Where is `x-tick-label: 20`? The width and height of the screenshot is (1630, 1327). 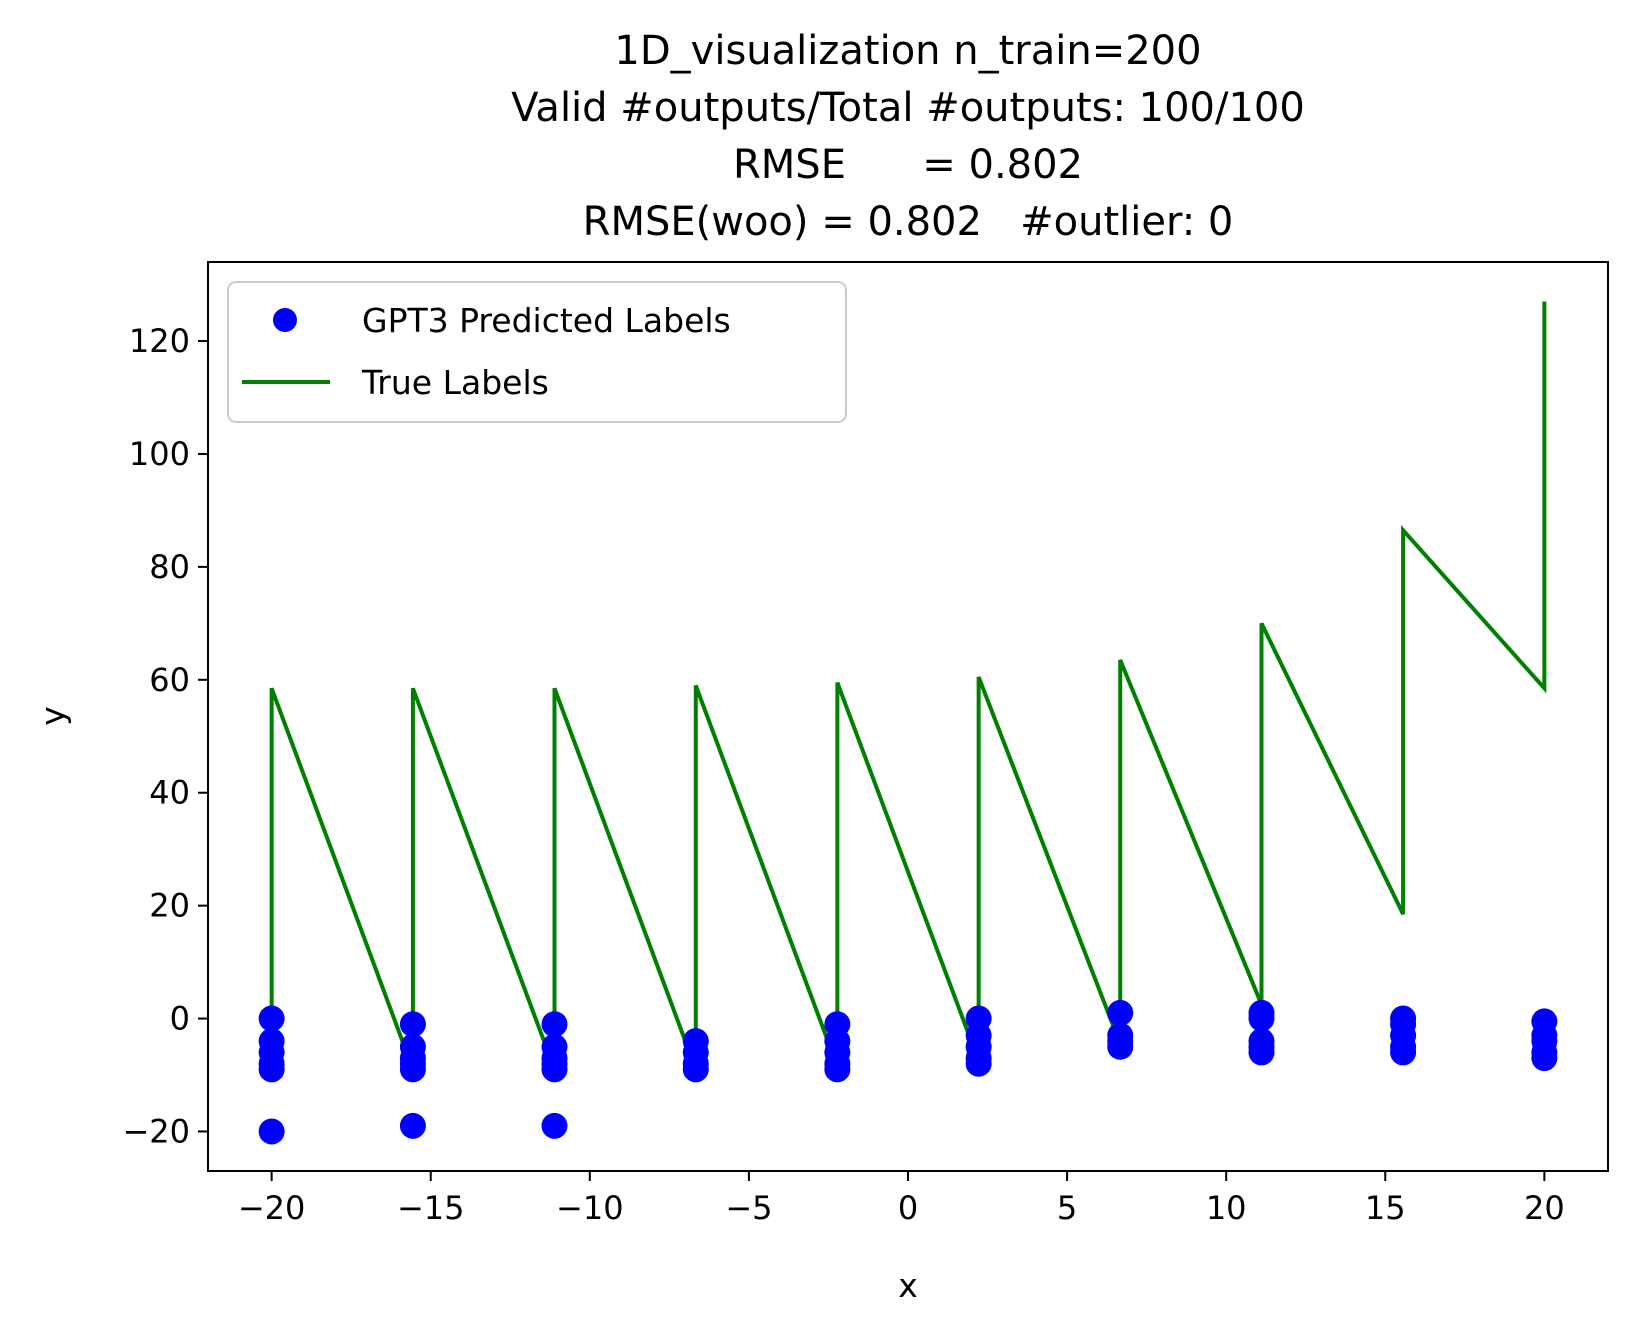
x-tick-label: 20 is located at coordinates (1544, 1208).